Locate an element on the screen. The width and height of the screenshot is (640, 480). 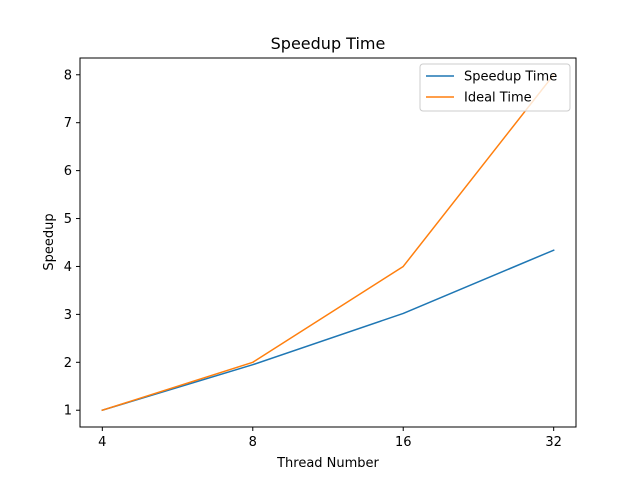
legend-label-1: Speedup Time is located at coordinates (510, 77).